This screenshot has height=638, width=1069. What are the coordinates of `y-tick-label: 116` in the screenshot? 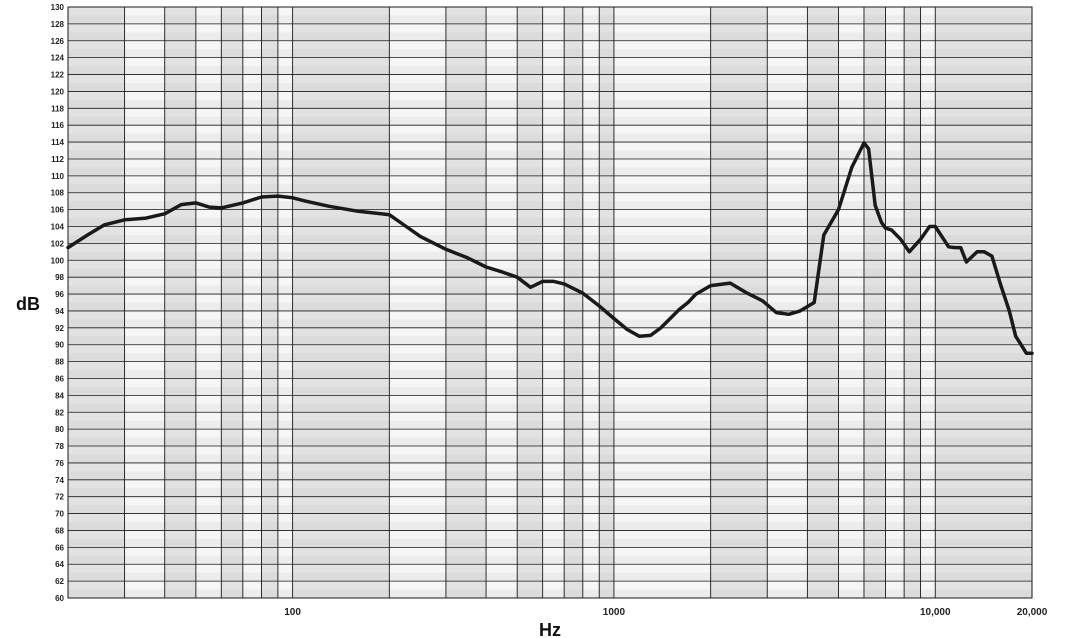 It's located at (57, 125).